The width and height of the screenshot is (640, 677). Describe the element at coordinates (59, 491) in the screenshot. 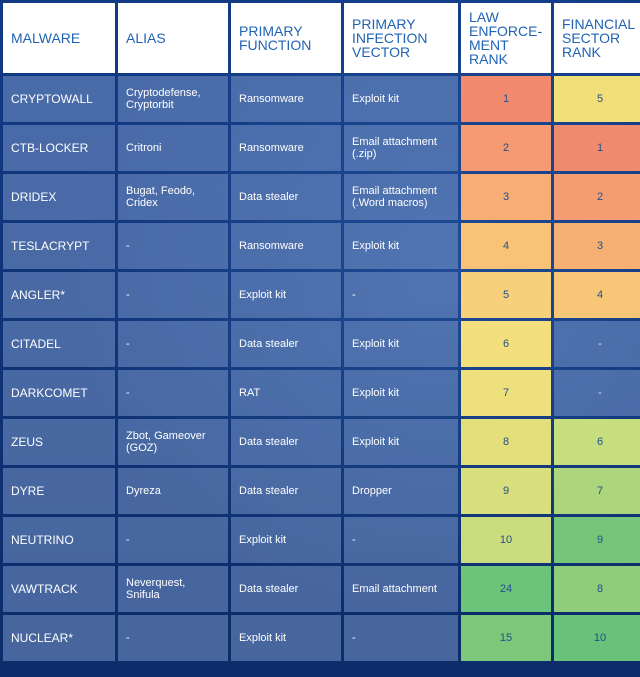

I see `malware-cell: DYRE` at that location.